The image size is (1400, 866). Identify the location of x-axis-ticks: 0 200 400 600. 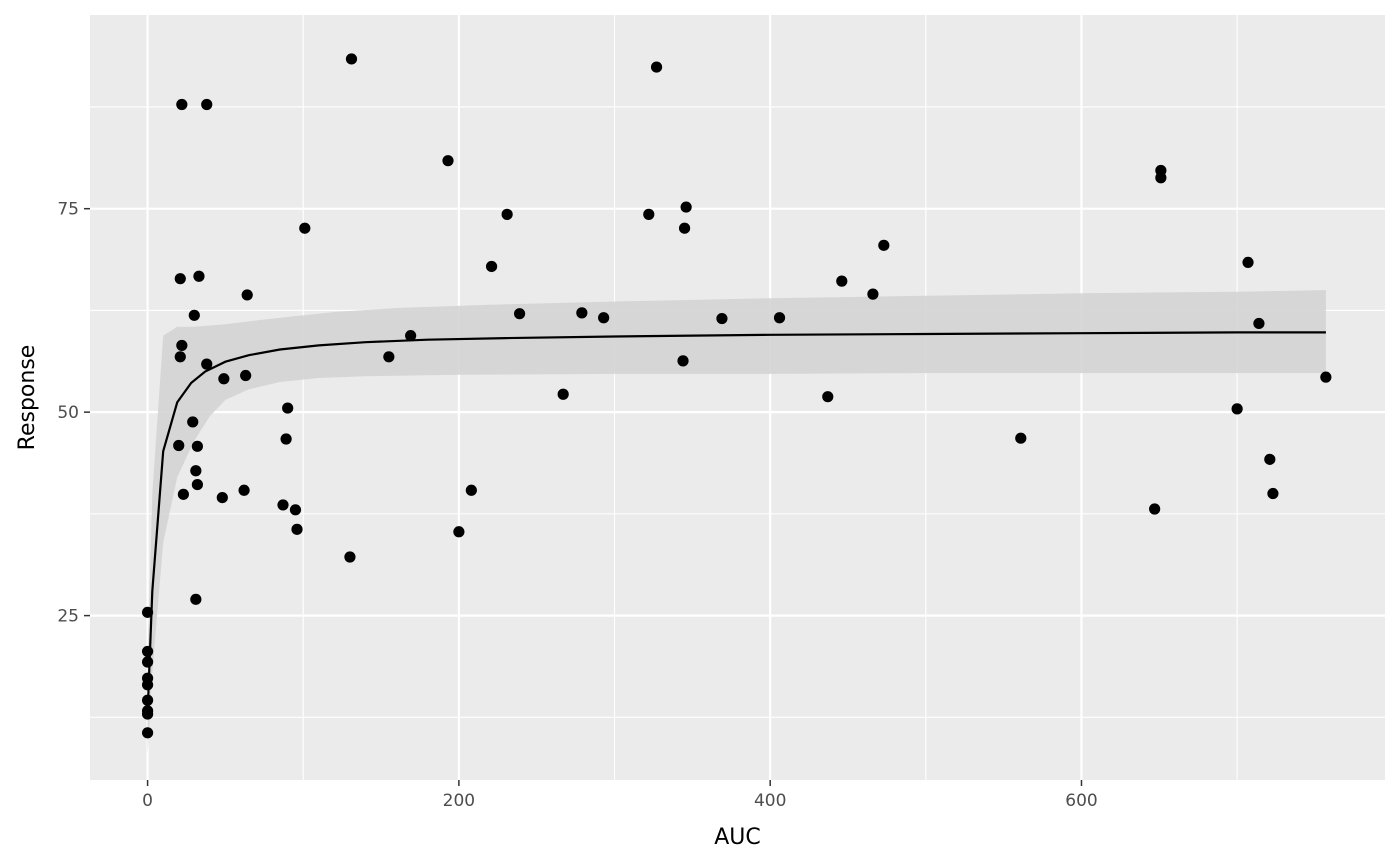
(620, 795).